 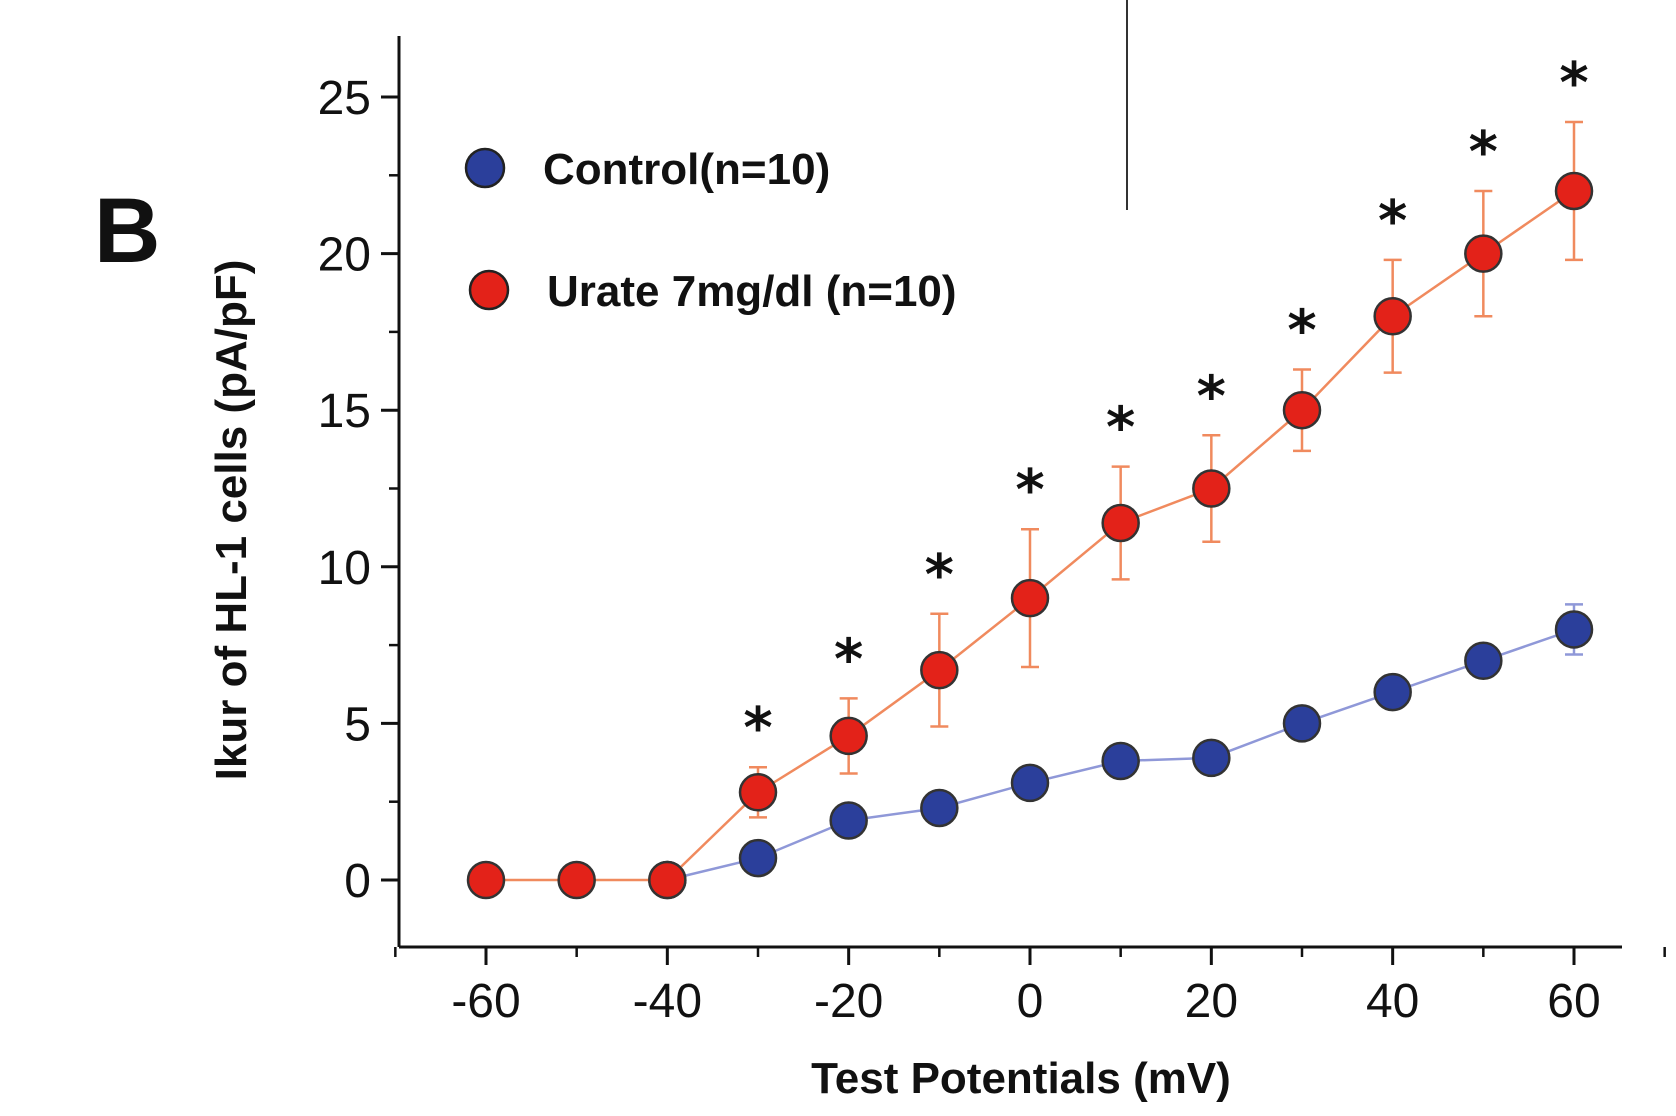 I want to click on y-tick-label: 0, so click(x=357, y=881).